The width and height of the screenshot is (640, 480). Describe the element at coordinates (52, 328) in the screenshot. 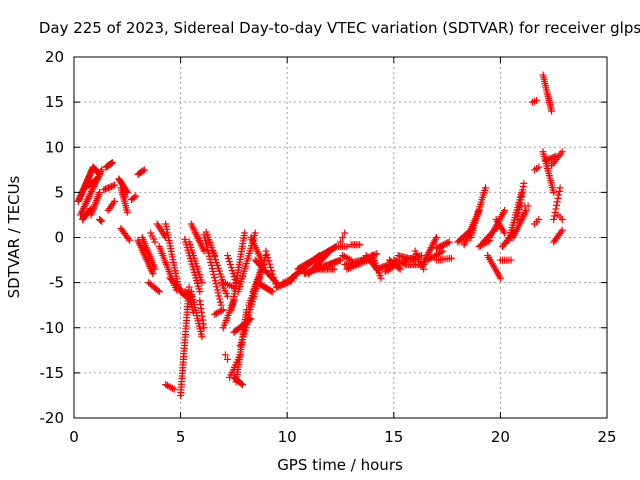

I see `y-tick-label: -10` at that location.